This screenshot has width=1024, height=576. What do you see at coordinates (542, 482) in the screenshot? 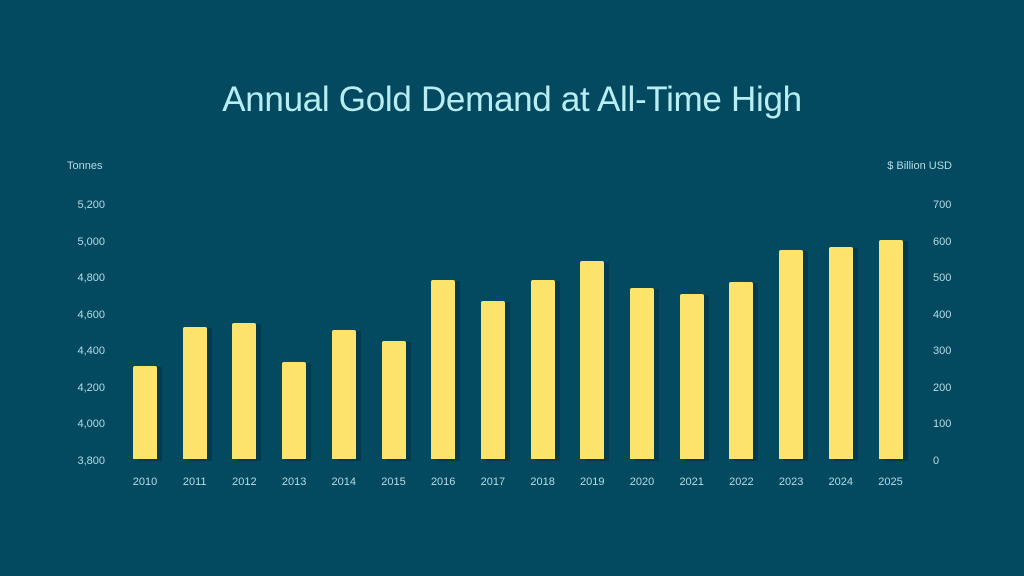
I see `x-tick-label: 2018` at bounding box center [542, 482].